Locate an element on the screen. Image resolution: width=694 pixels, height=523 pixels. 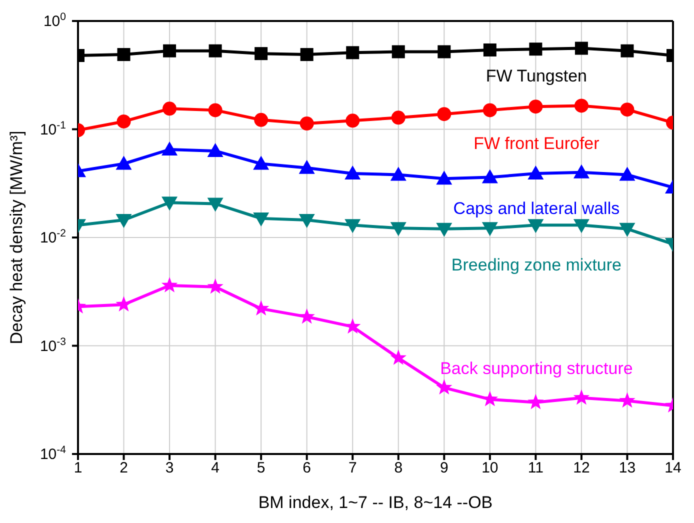
y-tick-label: 10$^{-1}$ is located at coordinates (53, 128).